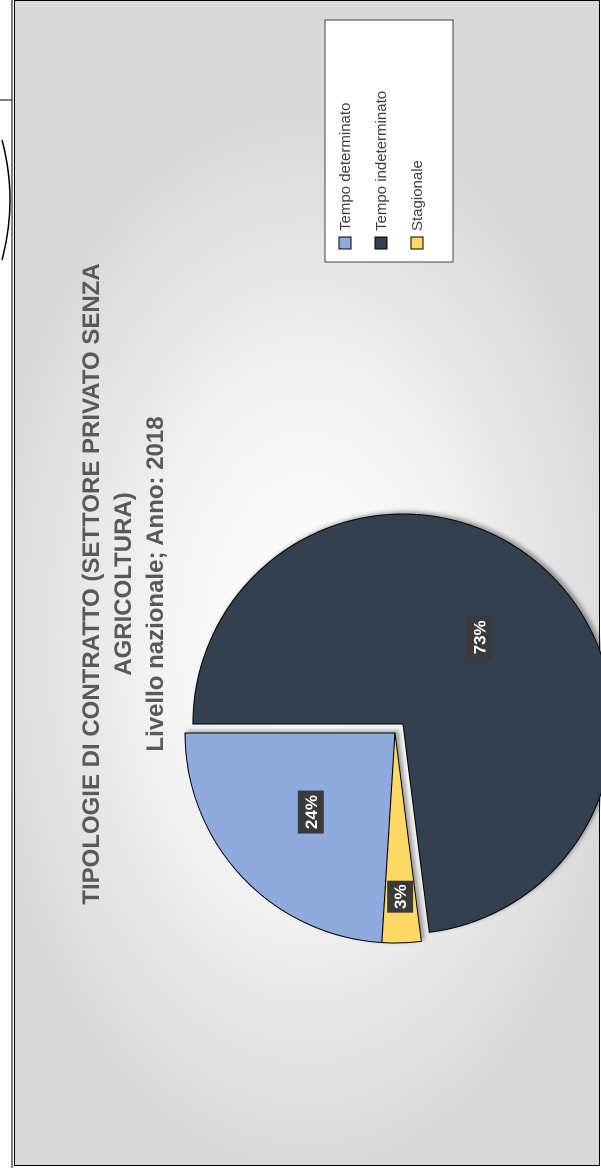 Image resolution: width=601 pixels, height=1168 pixels. Describe the element at coordinates (345, 243) in the screenshot. I see `legend-swatch-tempo-determinato` at that location.